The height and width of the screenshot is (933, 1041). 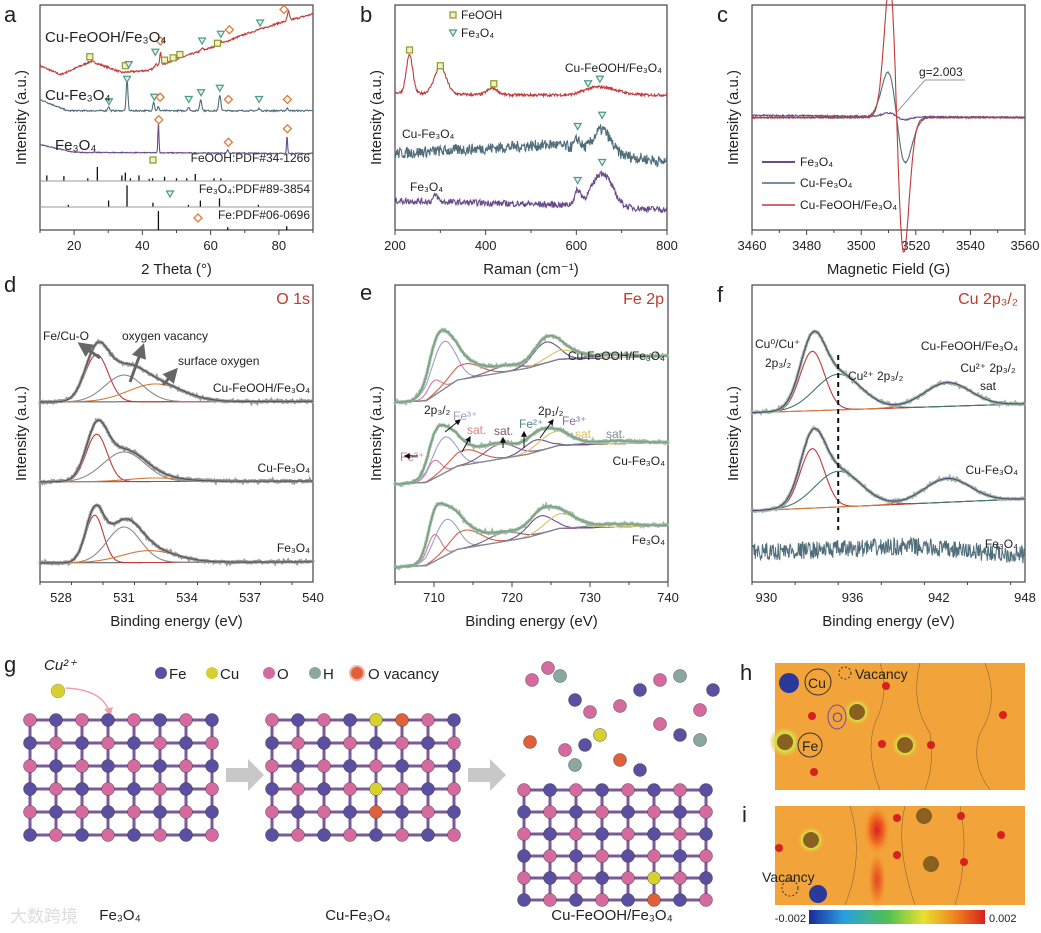 I want to click on o-atom-icon, so click(x=269, y=673).